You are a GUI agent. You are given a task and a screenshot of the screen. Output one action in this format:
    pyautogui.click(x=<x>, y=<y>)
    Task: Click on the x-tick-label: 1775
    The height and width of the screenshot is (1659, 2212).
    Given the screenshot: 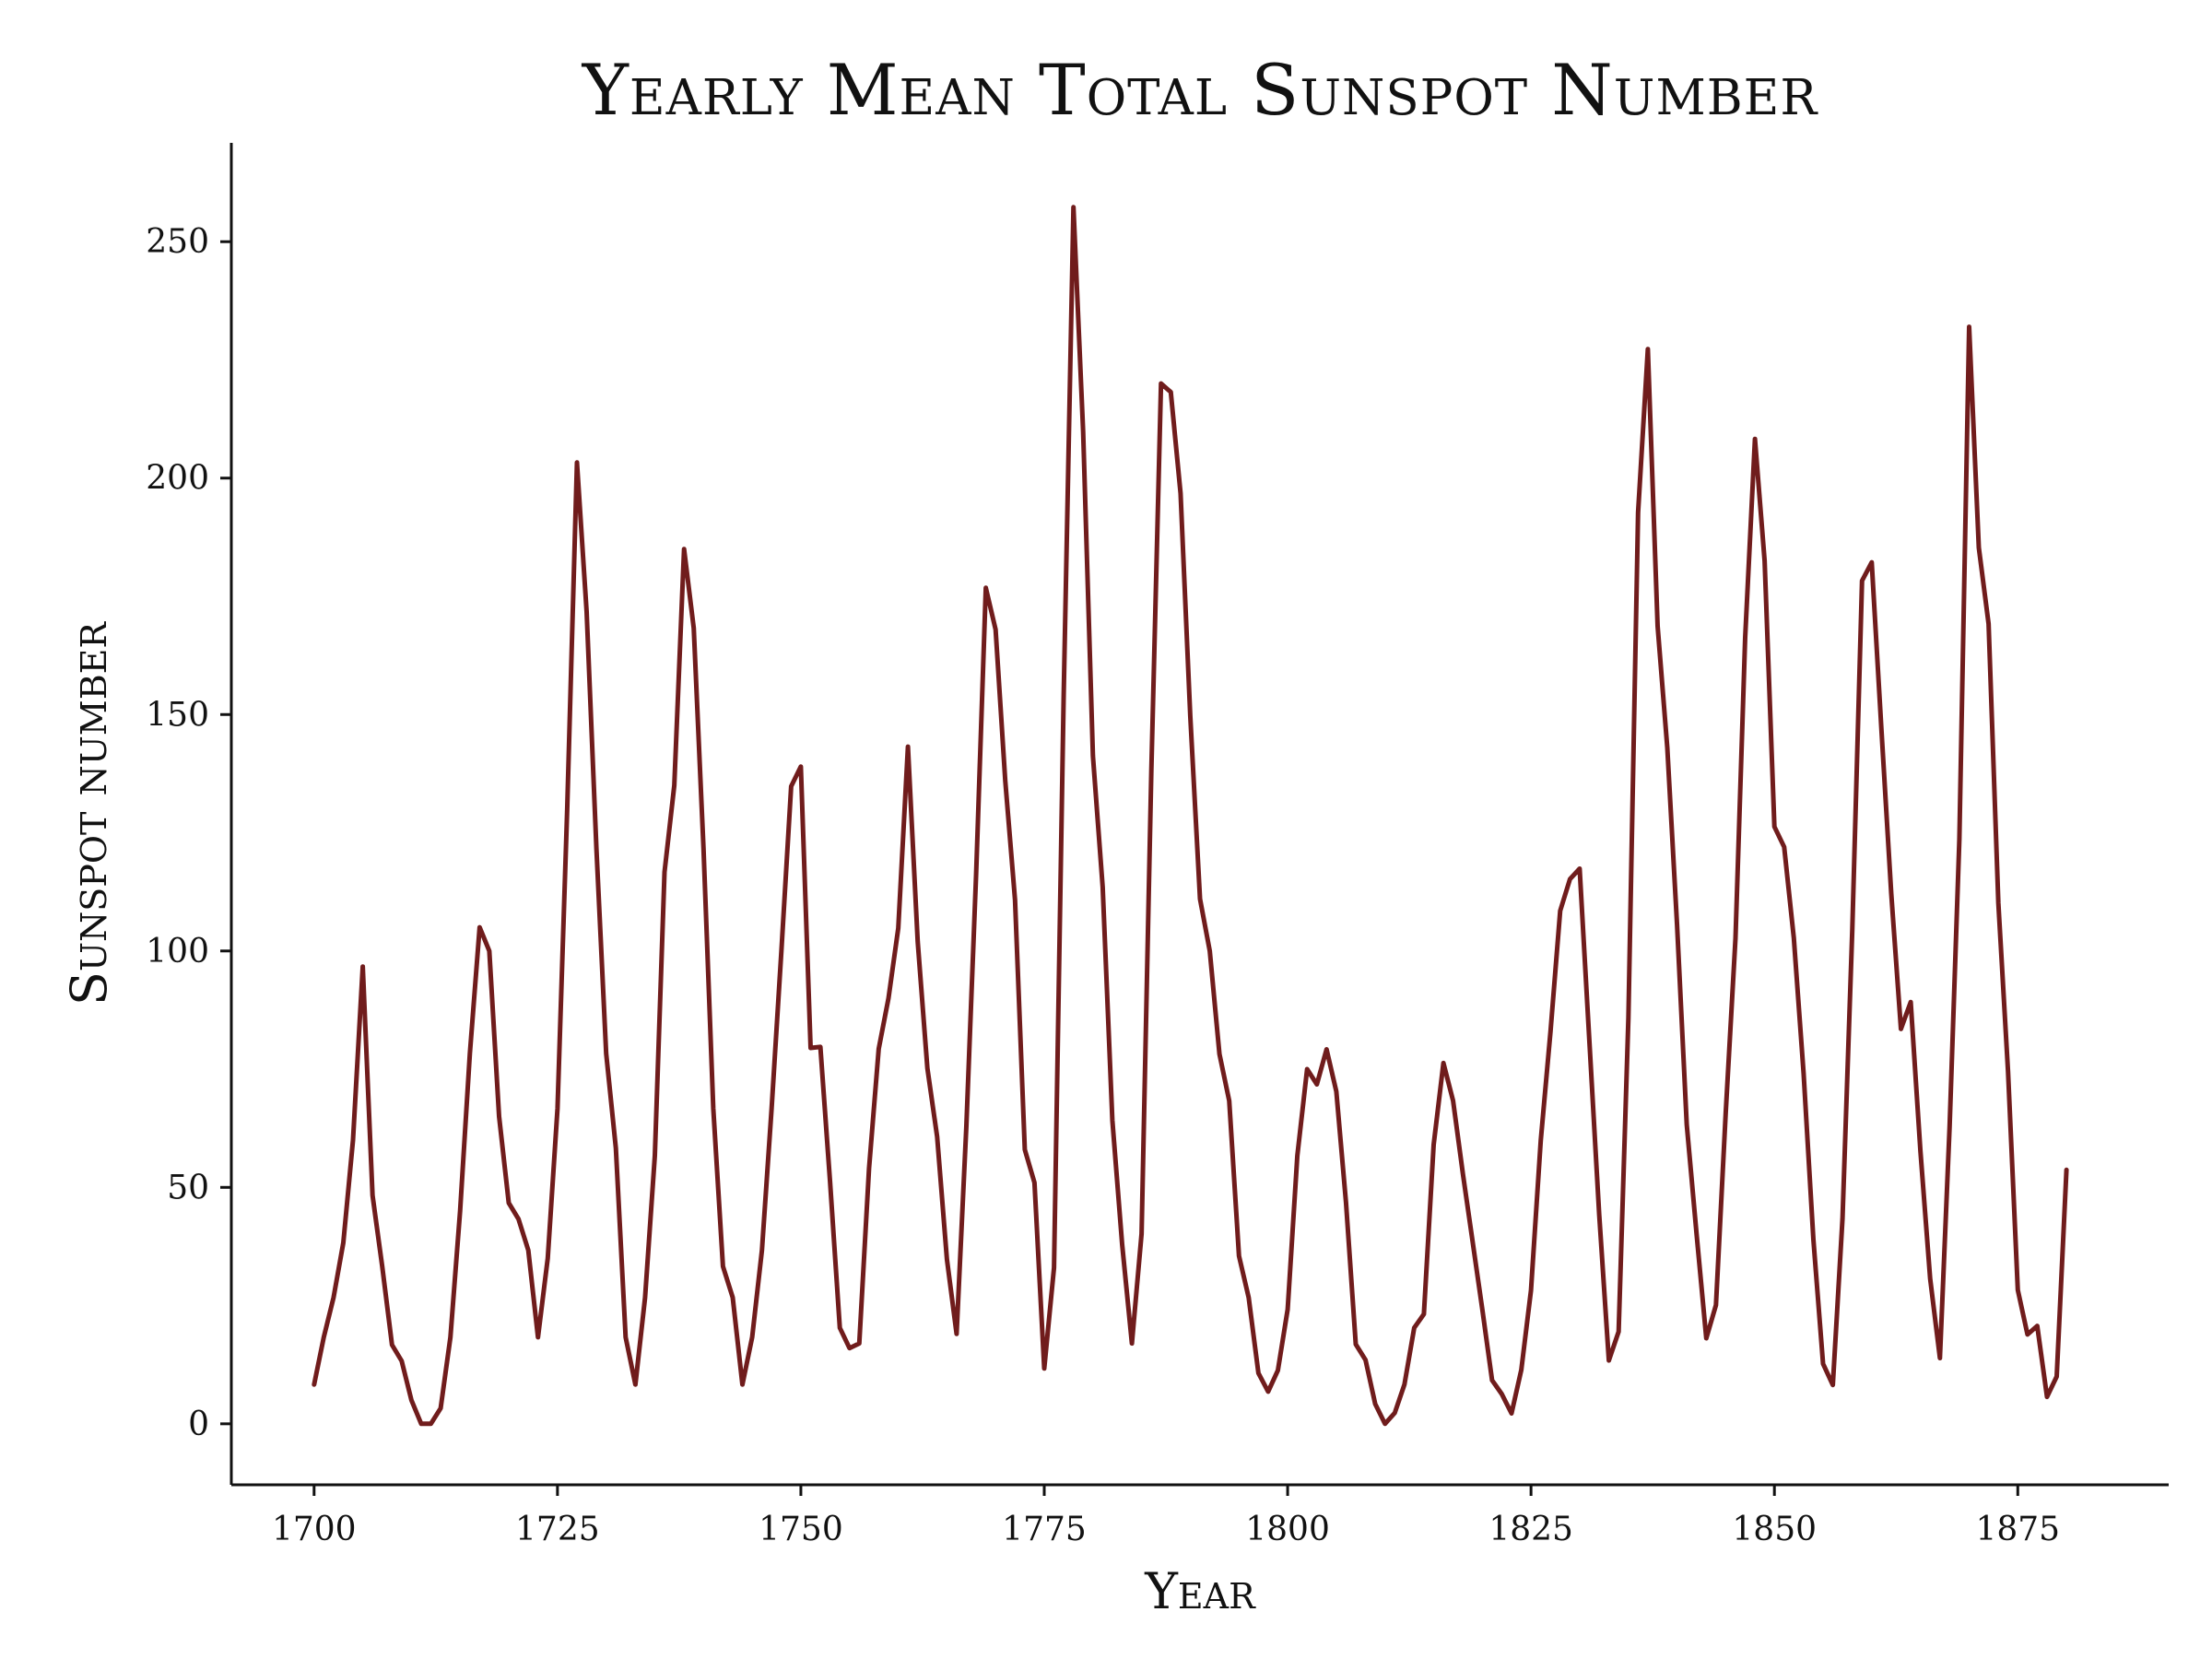 What is the action you would take?
    pyautogui.click(x=1044, y=1529)
    